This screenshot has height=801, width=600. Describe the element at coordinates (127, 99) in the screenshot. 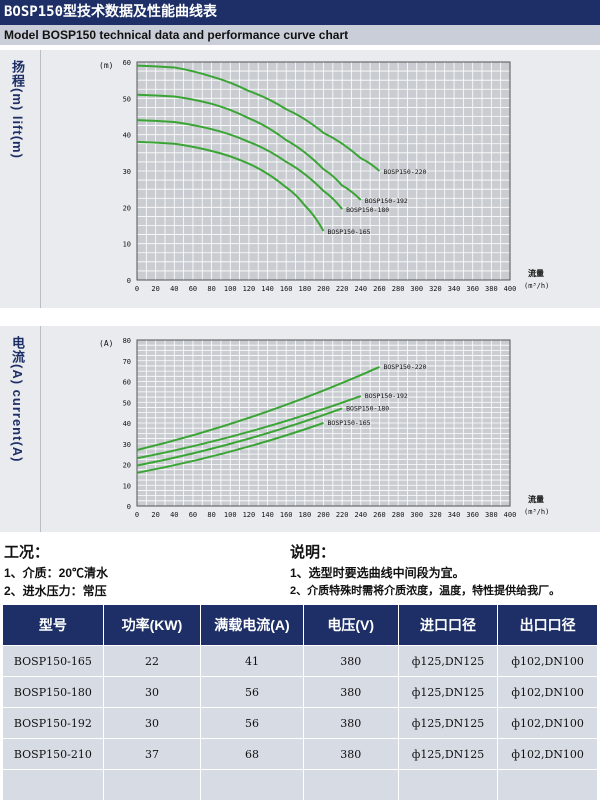

I see `y-tick-label: 50` at that location.